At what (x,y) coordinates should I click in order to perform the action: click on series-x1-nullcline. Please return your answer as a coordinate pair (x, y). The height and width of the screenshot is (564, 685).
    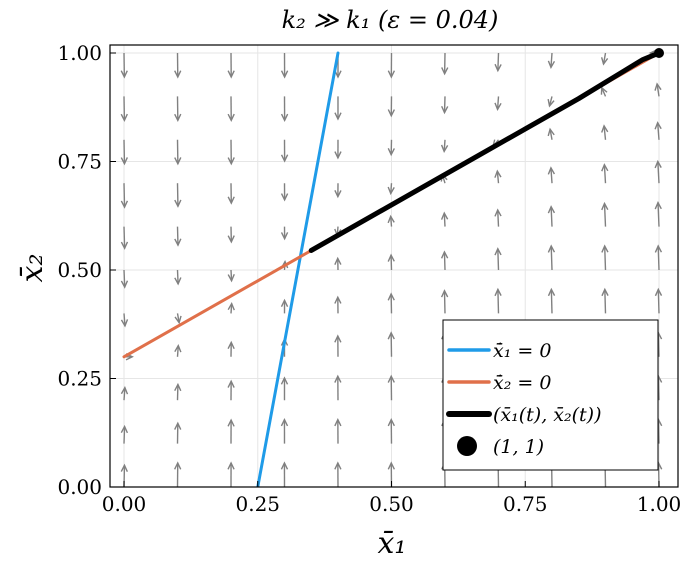
    Looking at the image, I should click on (298, 269).